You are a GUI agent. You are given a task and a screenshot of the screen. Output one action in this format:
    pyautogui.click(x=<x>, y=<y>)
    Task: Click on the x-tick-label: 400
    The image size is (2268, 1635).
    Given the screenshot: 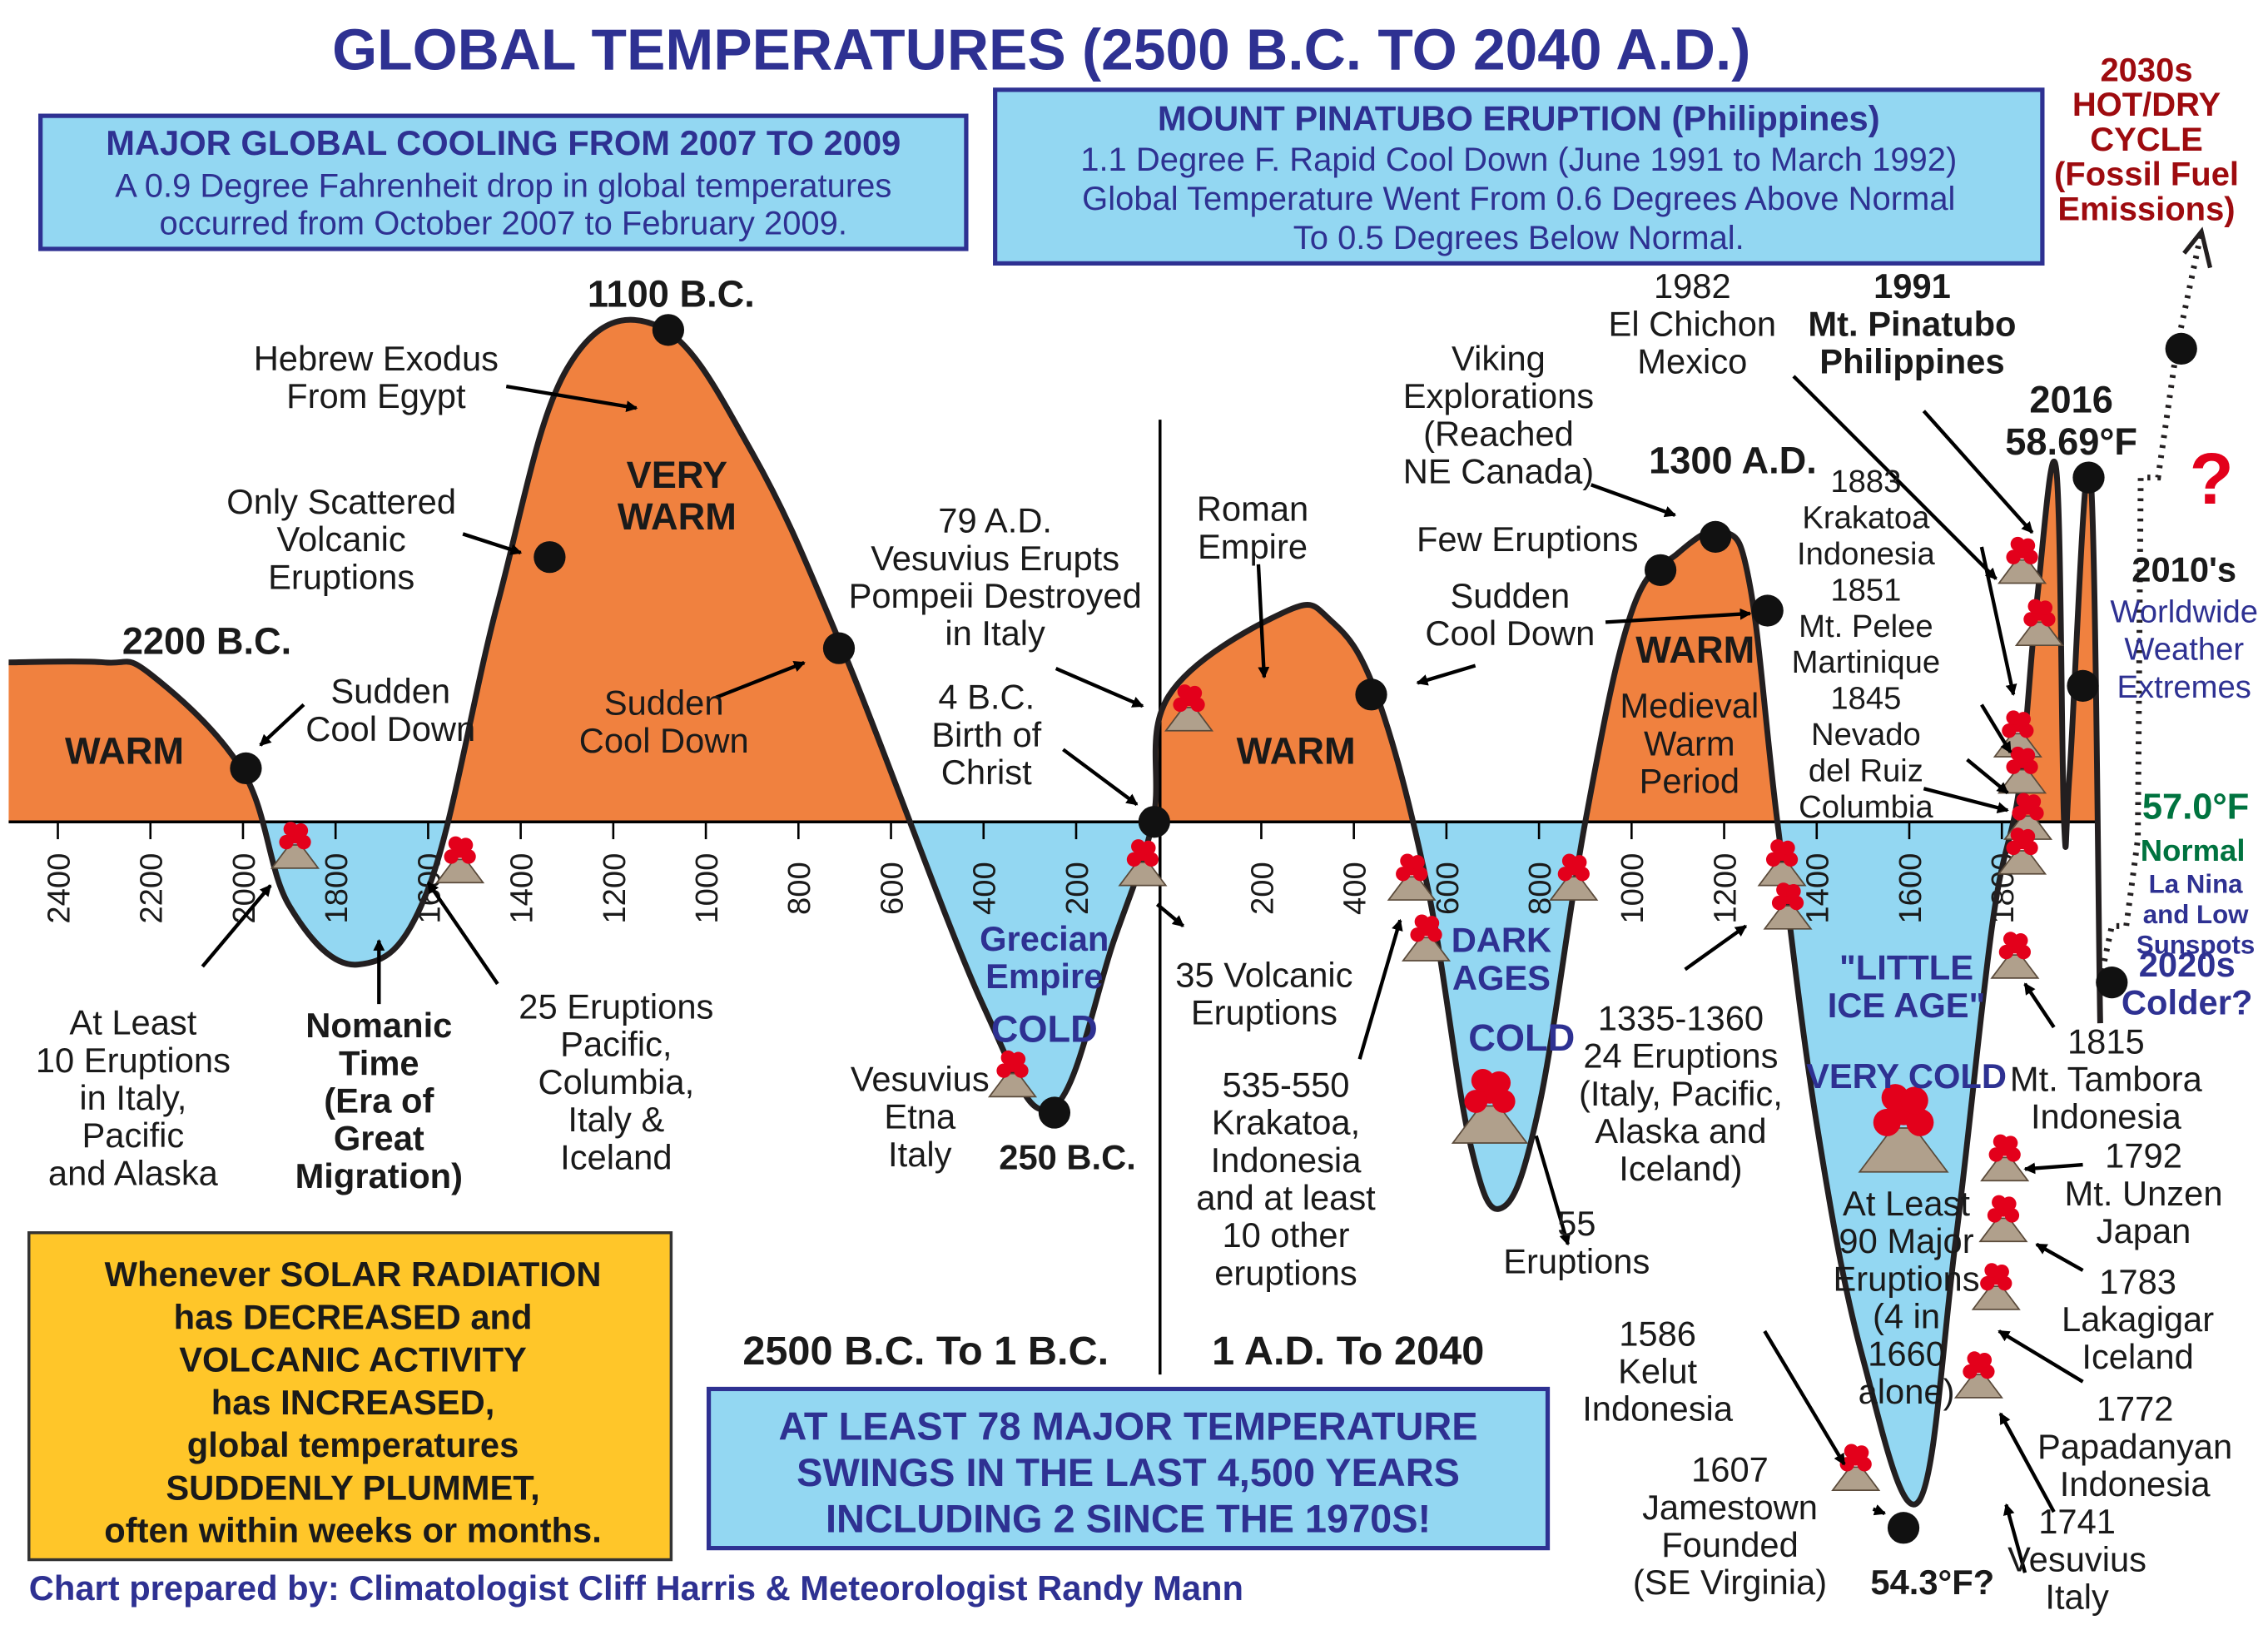 What is the action you would take?
    pyautogui.click(x=1355, y=888)
    